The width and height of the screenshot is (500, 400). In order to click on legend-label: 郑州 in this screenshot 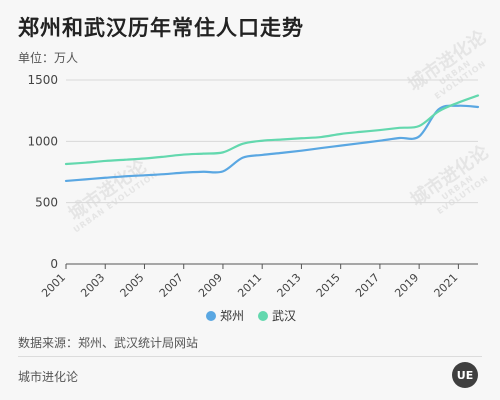, I will do `click(232, 315)`.